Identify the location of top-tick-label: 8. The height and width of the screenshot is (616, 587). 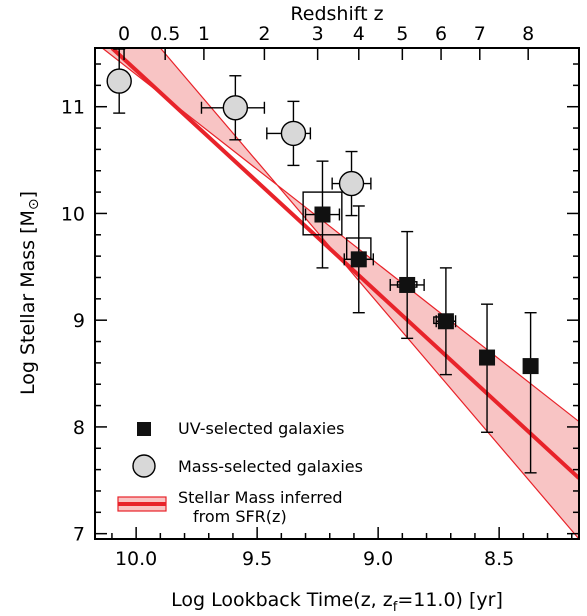
(528, 34).